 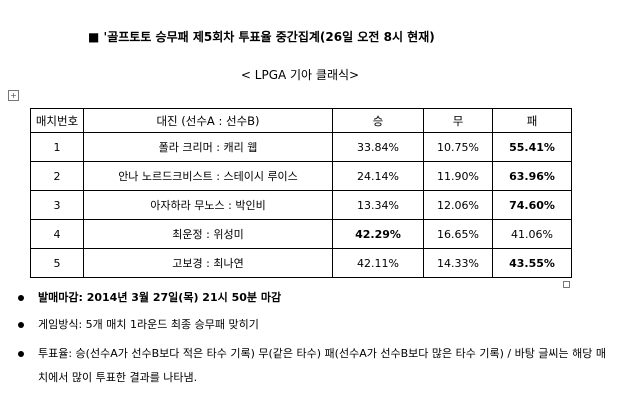 What do you see at coordinates (378, 263) in the screenshot?
I see `cell: 42.11%` at bounding box center [378, 263].